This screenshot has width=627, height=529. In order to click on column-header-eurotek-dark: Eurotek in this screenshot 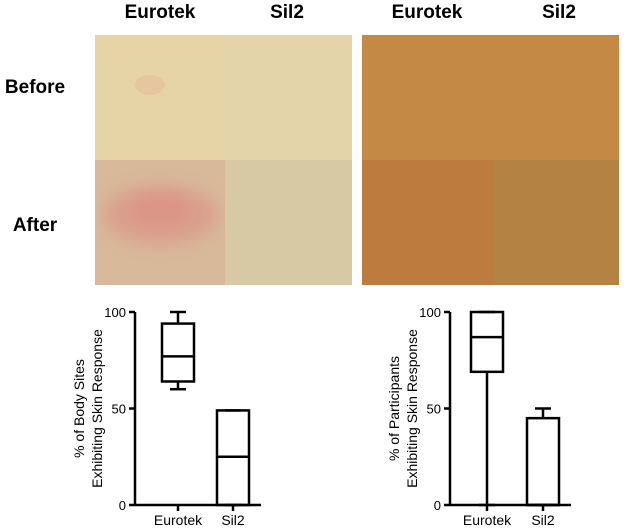, I will do `click(427, 12)`.